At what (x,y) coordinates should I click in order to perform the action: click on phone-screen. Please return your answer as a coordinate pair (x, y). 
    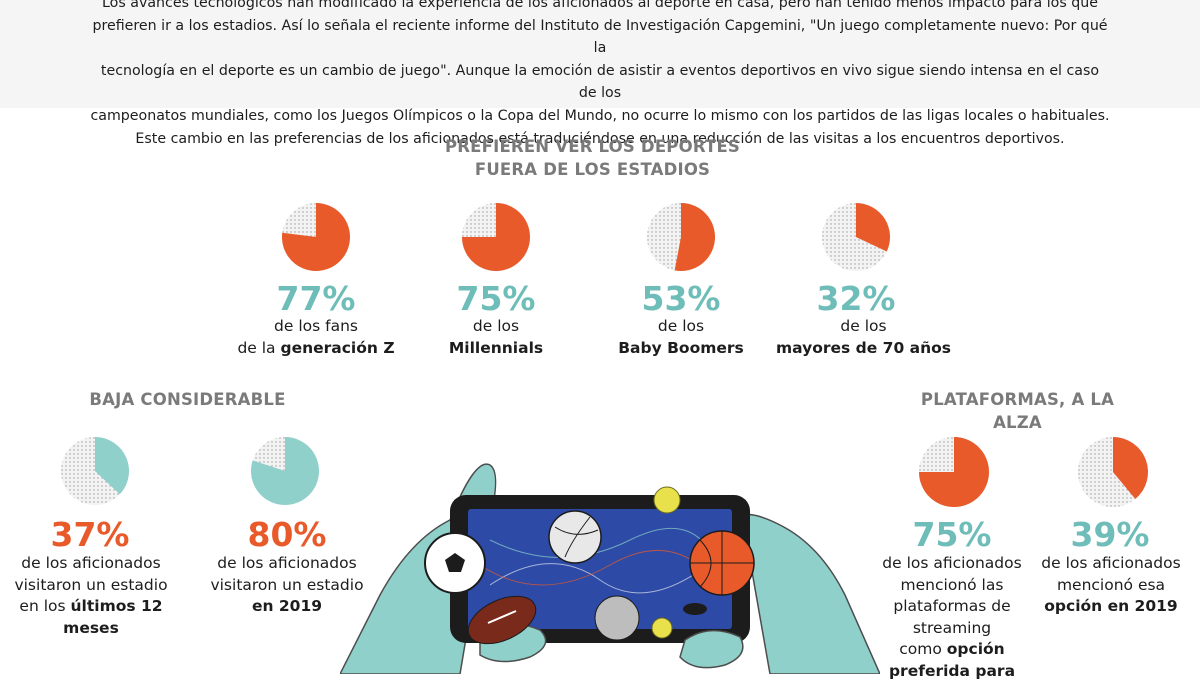
    Looking at the image, I should click on (600, 569).